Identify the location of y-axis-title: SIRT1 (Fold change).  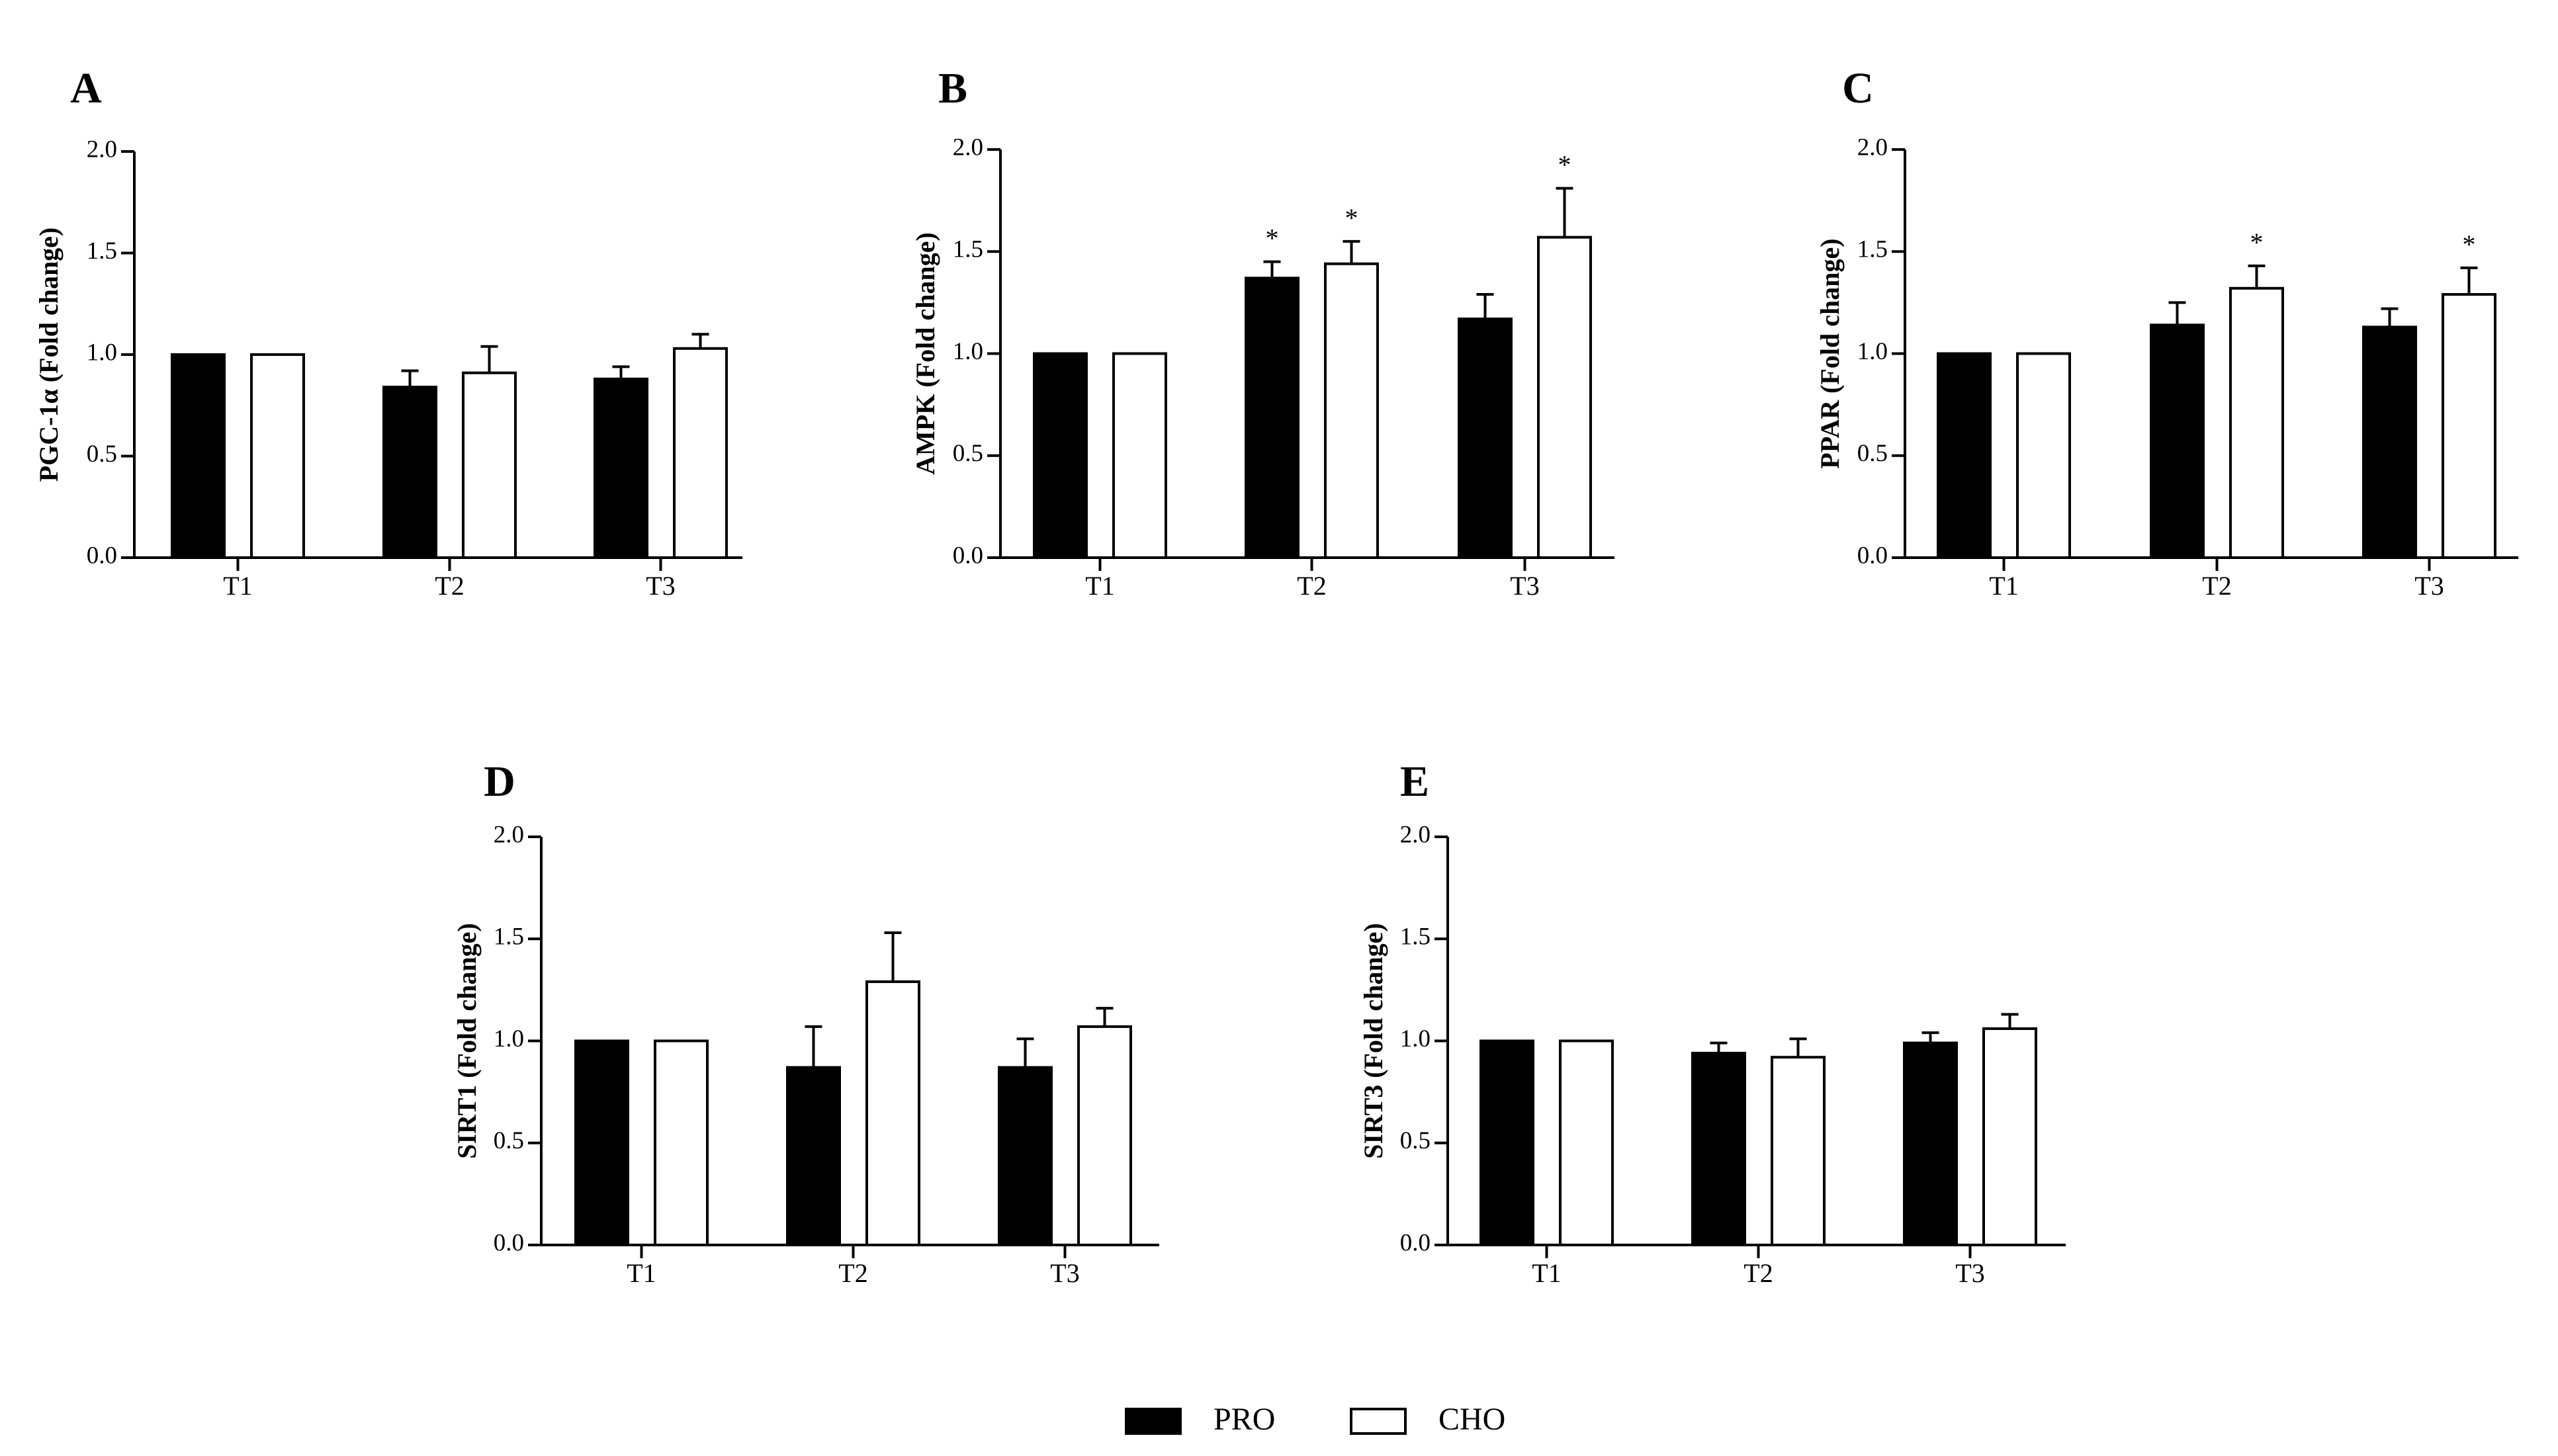
(467, 1040).